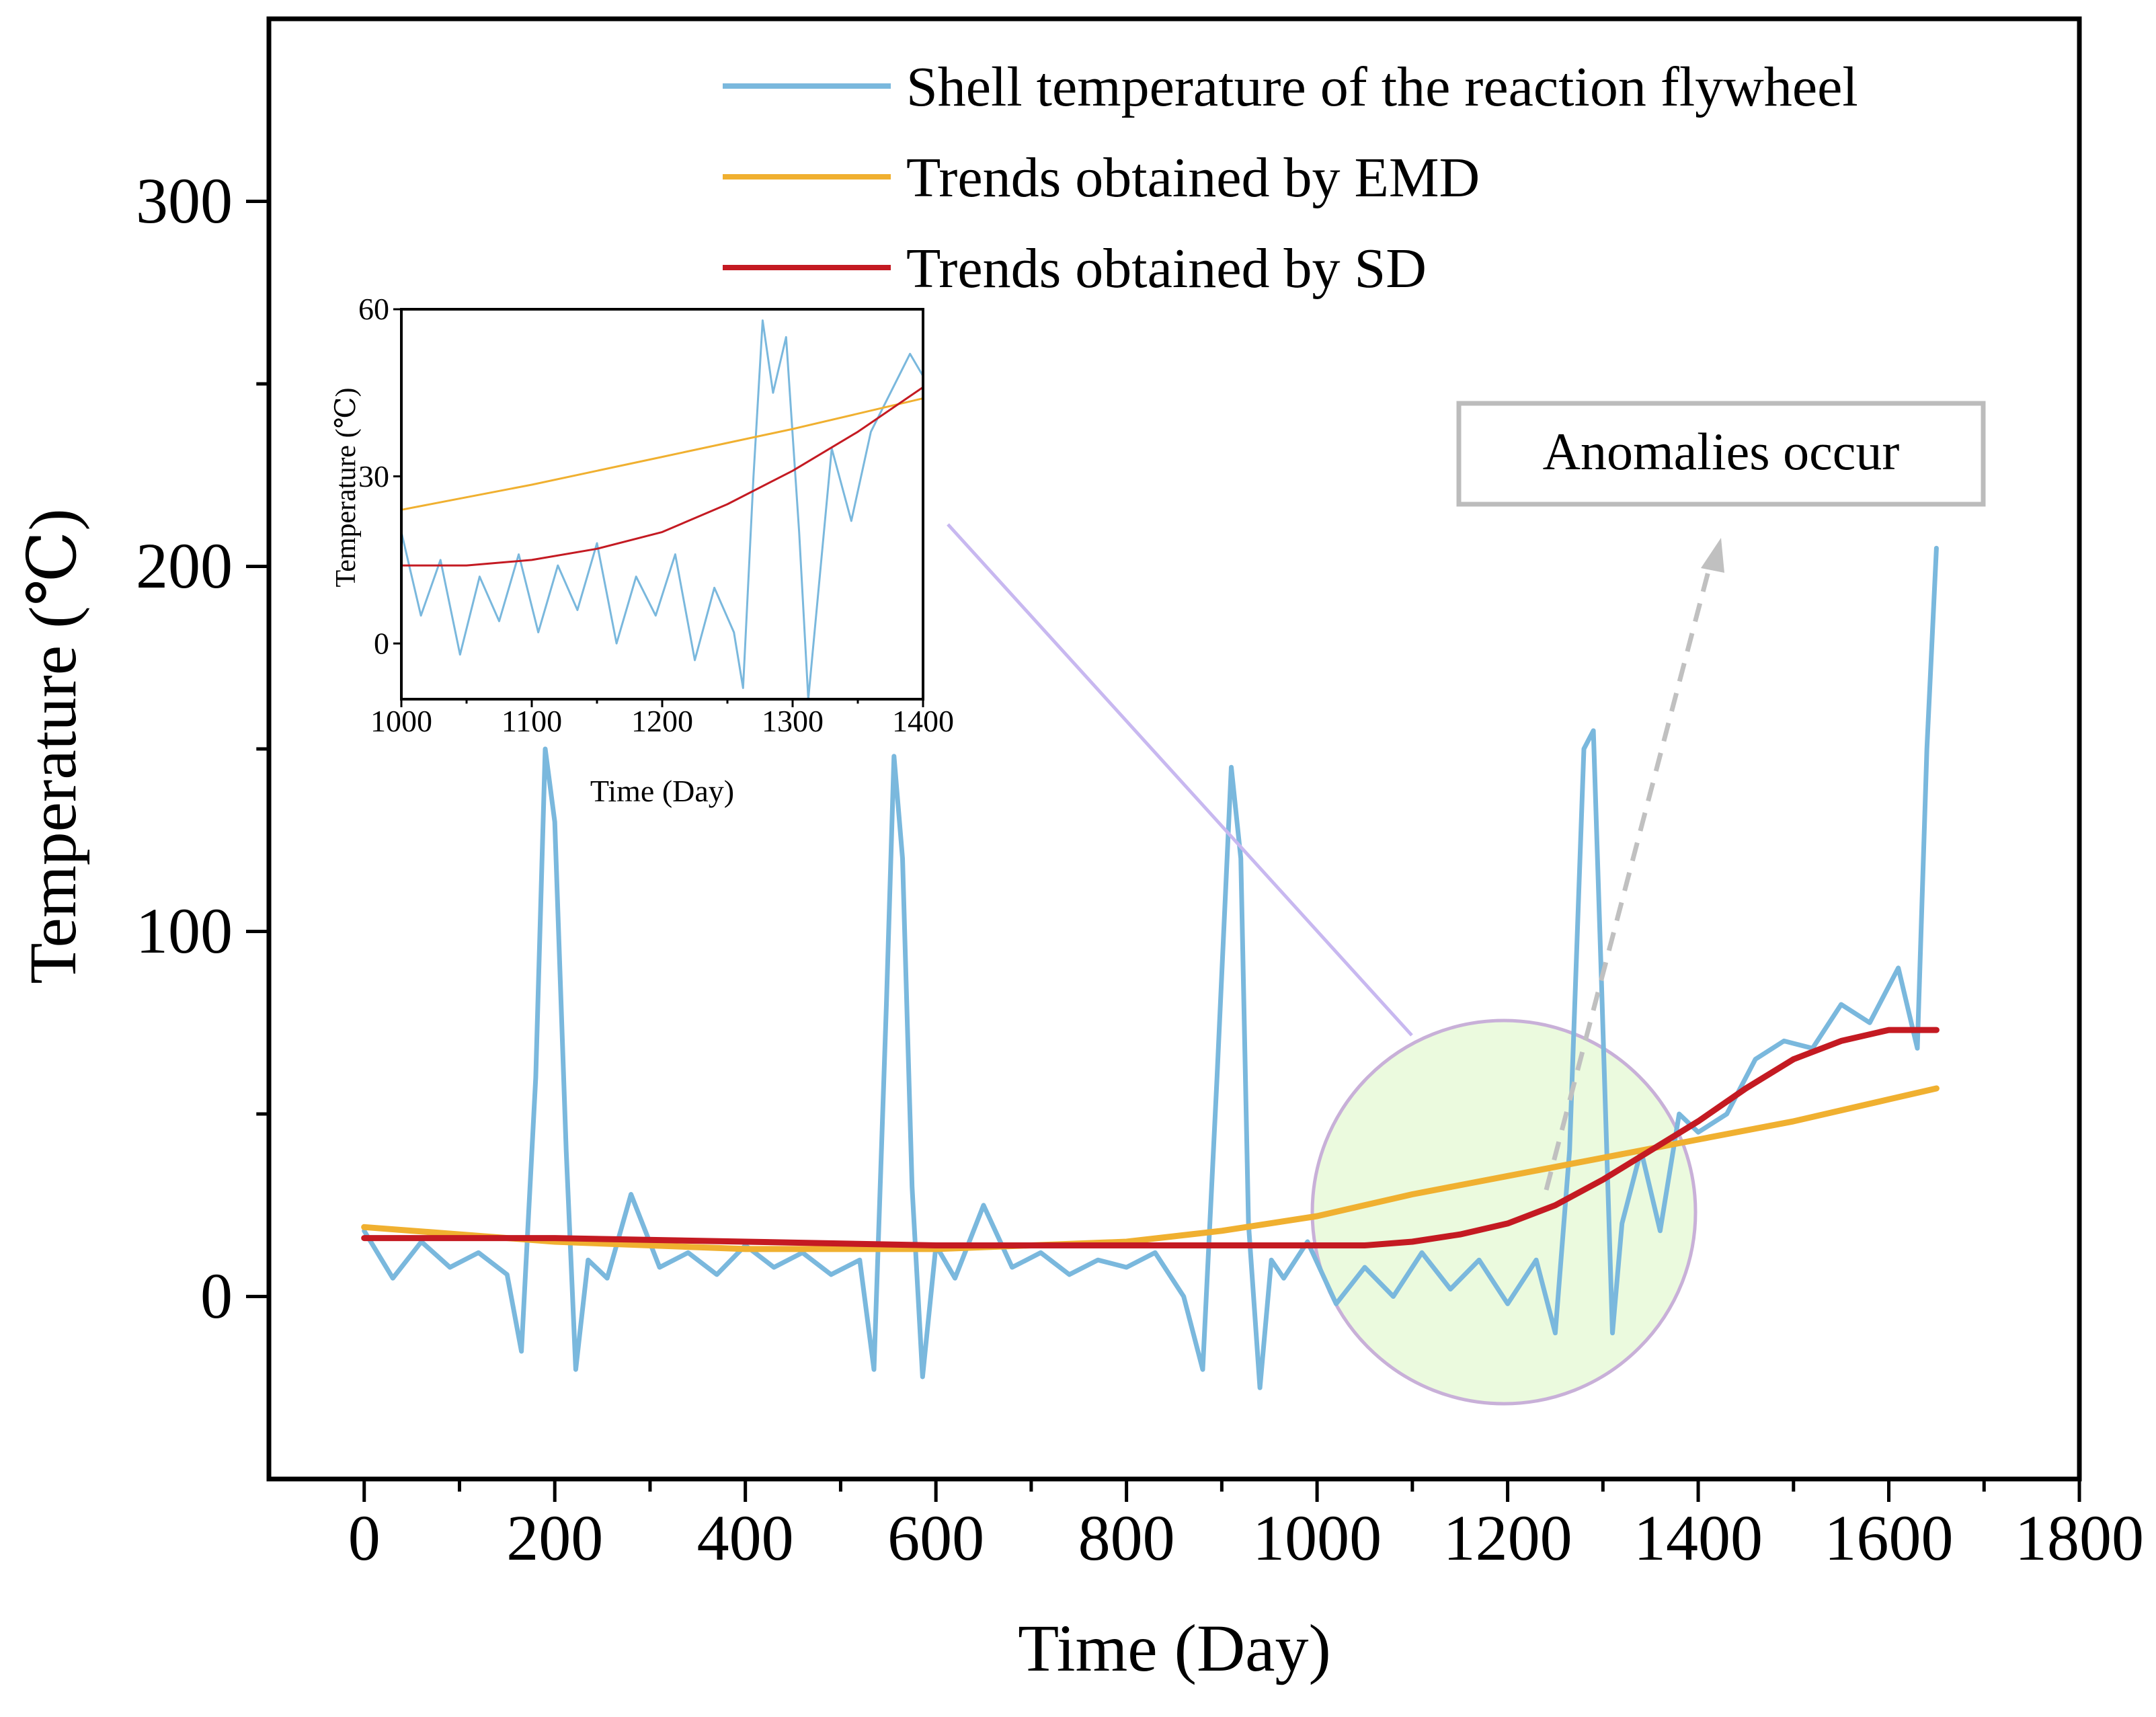 The image size is (2156, 1717). What do you see at coordinates (745, 1538) in the screenshot?
I see `x-tick-label: 400` at bounding box center [745, 1538].